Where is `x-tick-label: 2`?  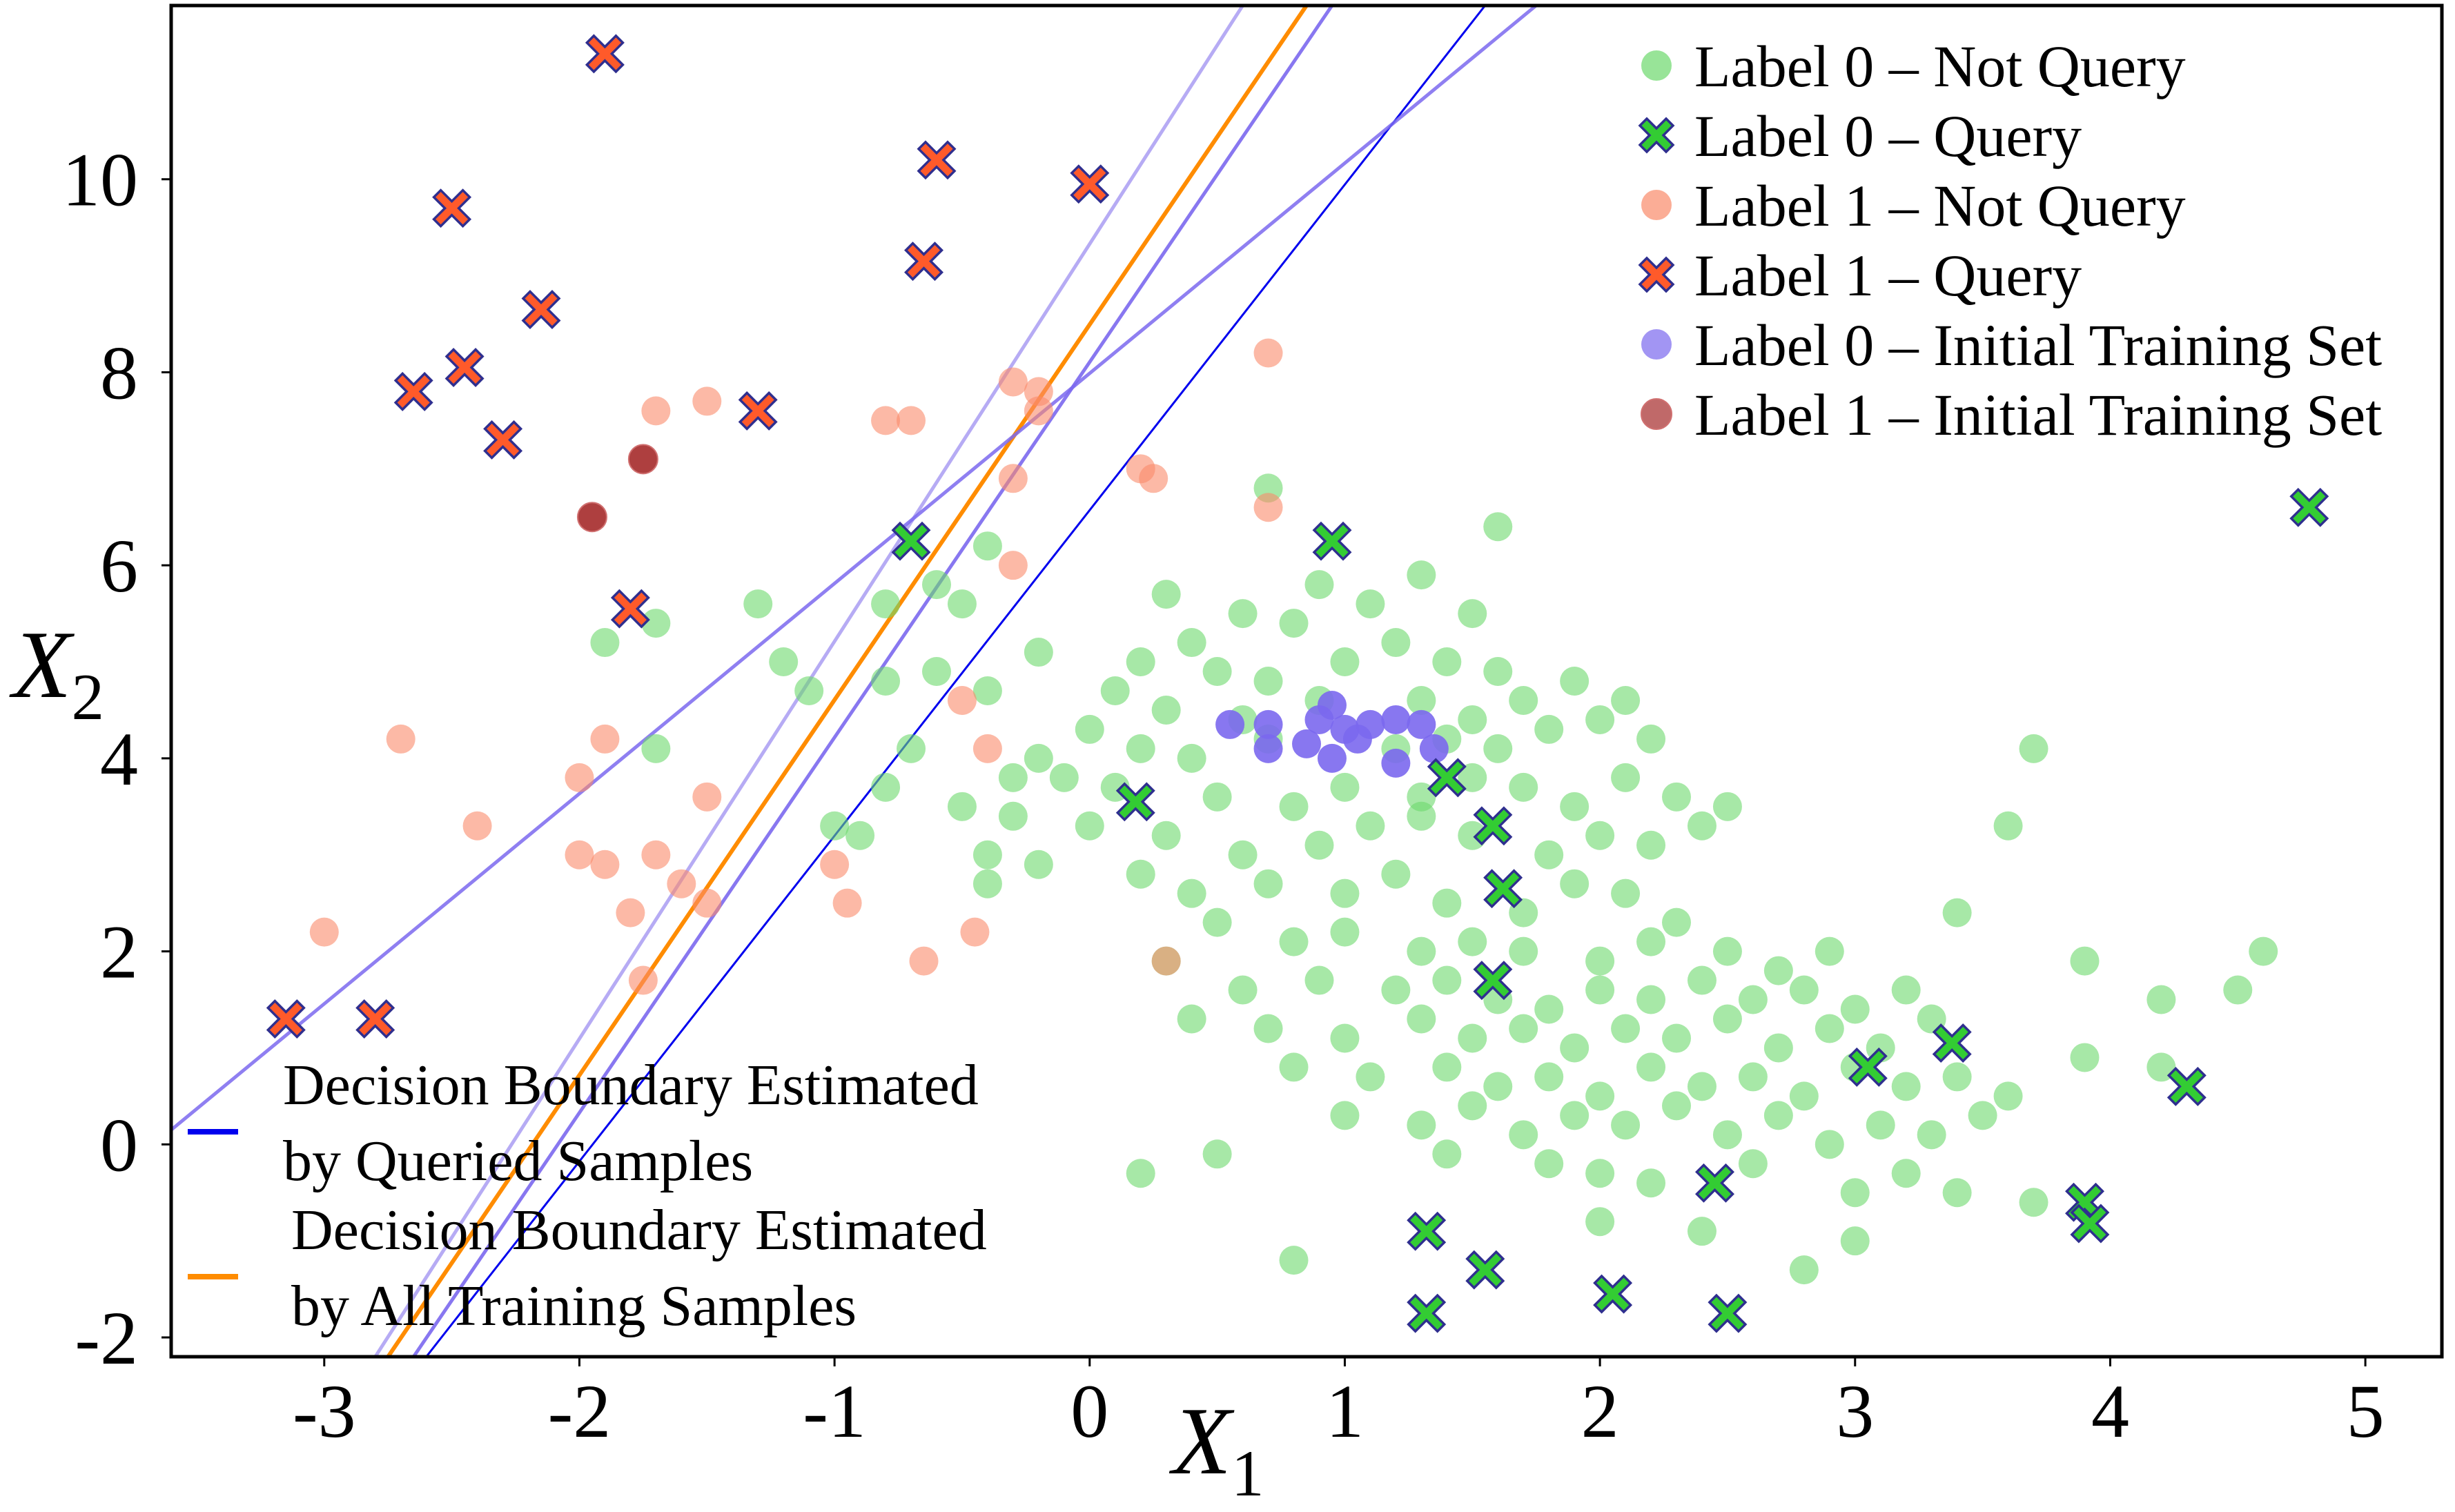
x-tick-label: 2 is located at coordinates (1600, 1411).